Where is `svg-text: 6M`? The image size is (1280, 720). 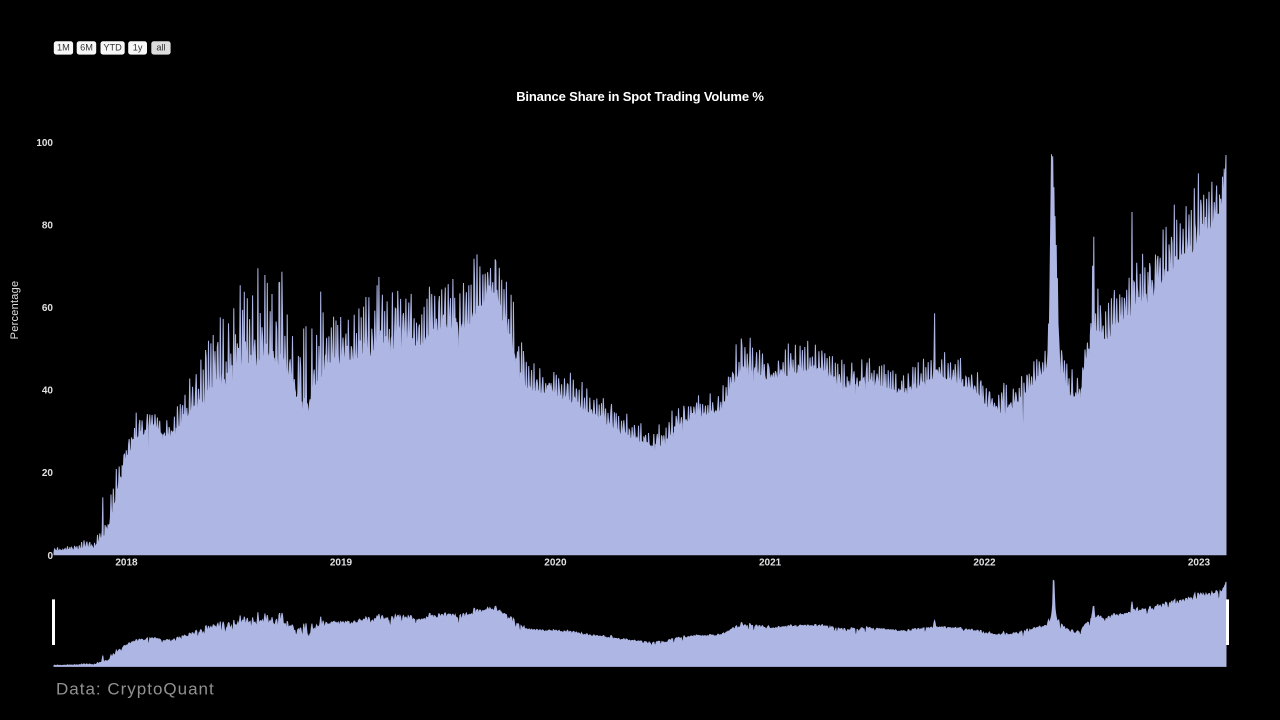 svg-text: 6M is located at coordinates (86, 47).